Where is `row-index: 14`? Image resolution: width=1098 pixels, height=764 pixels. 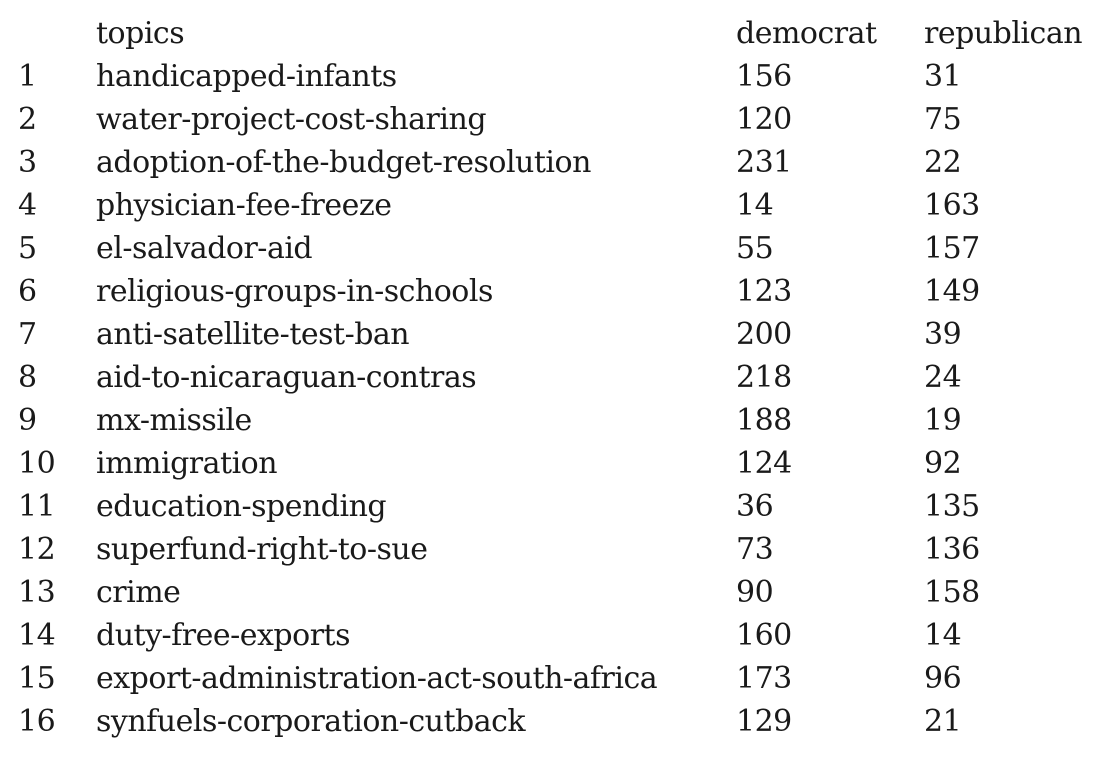 row-index: 14 is located at coordinates (37, 635).